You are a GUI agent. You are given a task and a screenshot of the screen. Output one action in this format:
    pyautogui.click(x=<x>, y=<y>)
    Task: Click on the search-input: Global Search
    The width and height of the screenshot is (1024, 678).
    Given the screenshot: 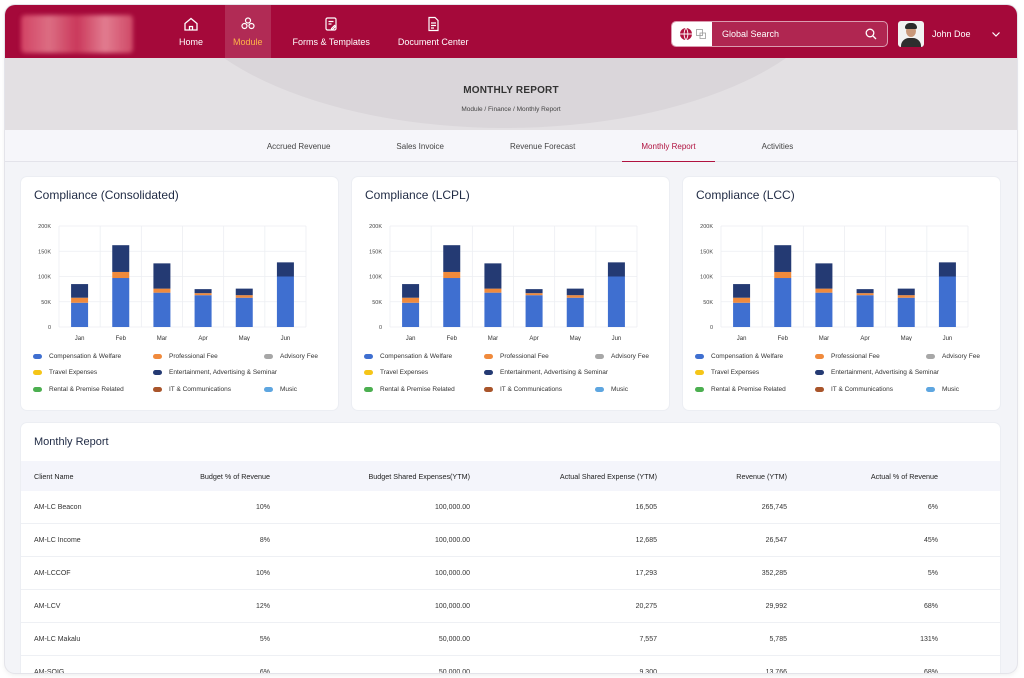 What is the action you would take?
    pyautogui.click(x=751, y=34)
    